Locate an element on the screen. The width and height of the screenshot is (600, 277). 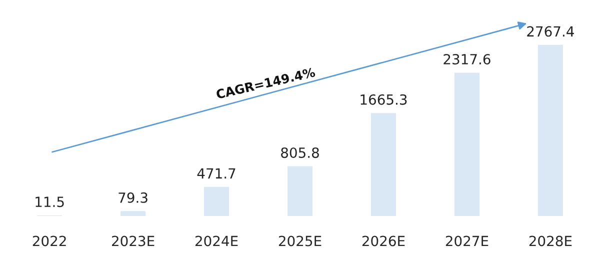
x-tick-label: 2027E is located at coordinates (467, 241).